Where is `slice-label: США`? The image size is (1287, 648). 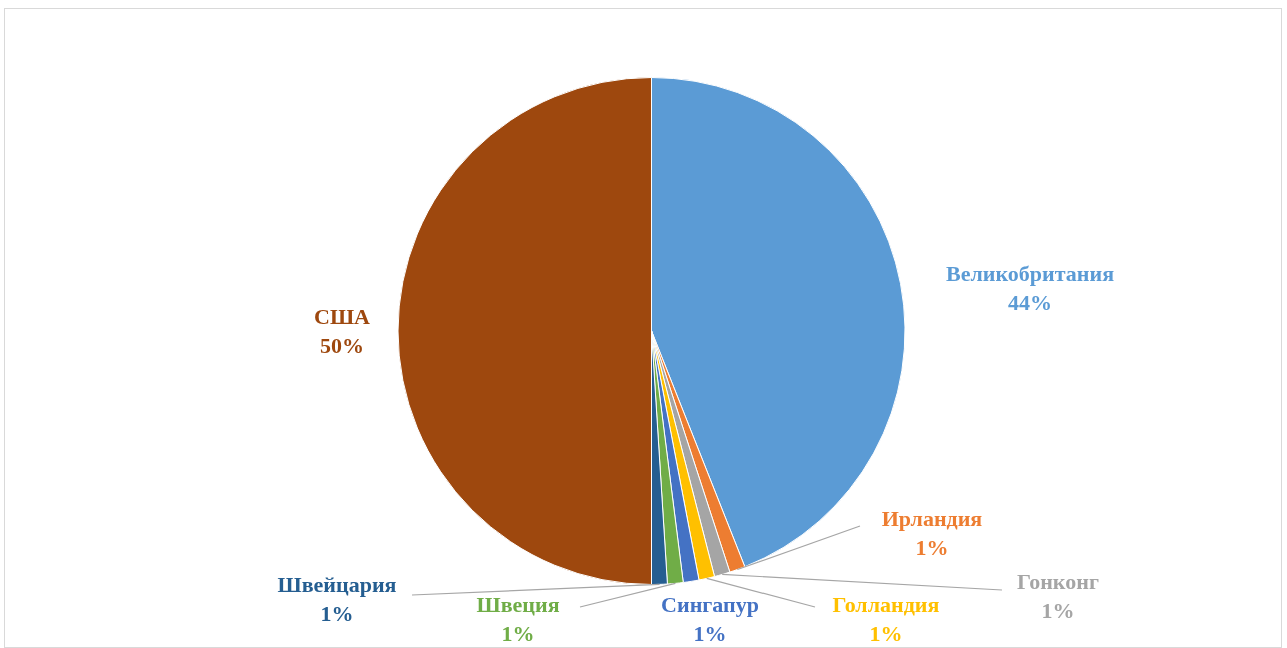 slice-label: США is located at coordinates (342, 316).